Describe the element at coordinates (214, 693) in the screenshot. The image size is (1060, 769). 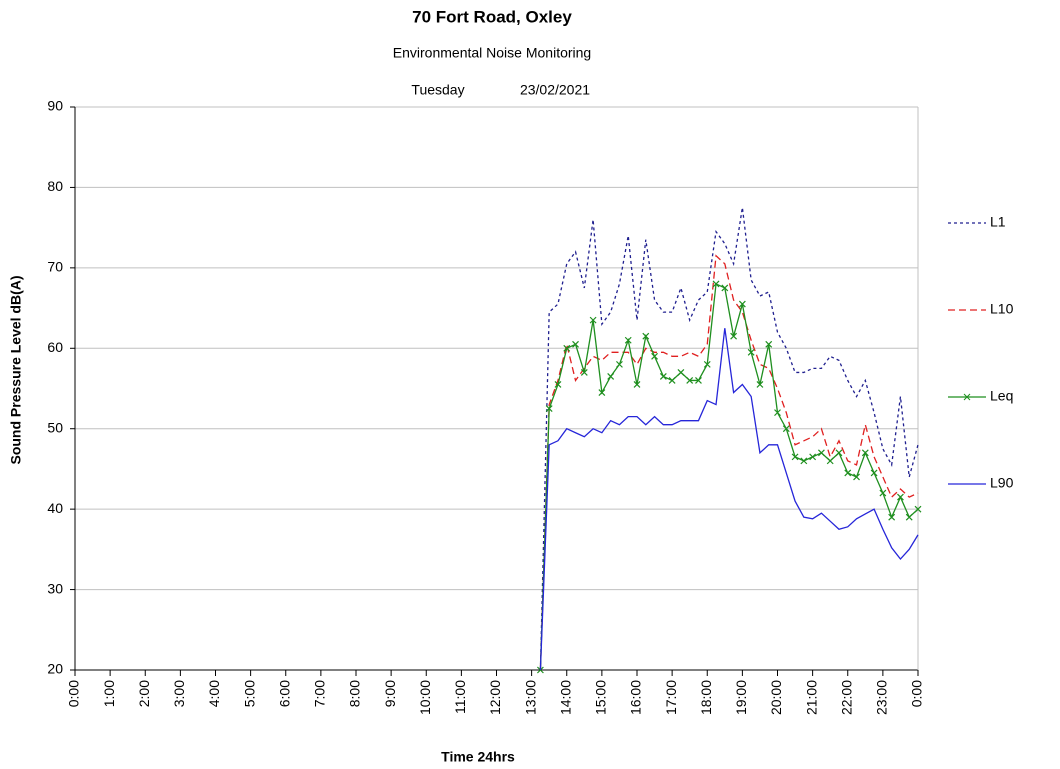
I see `x-tick-label: 4:00` at that location.